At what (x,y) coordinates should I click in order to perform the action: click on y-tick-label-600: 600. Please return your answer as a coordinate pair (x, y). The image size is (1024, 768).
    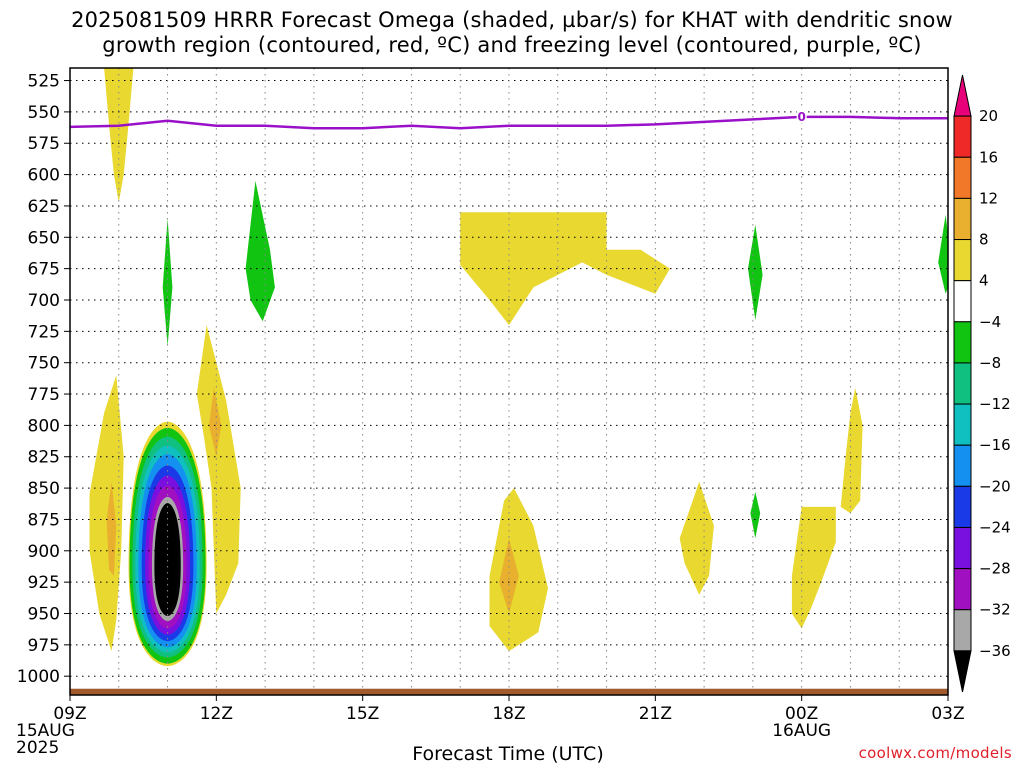
    Looking at the image, I should click on (44, 176).